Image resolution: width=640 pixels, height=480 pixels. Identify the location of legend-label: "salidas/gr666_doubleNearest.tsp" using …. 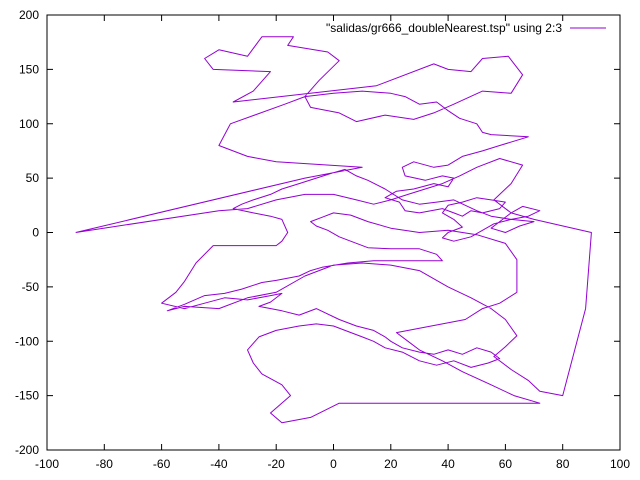
(444, 28).